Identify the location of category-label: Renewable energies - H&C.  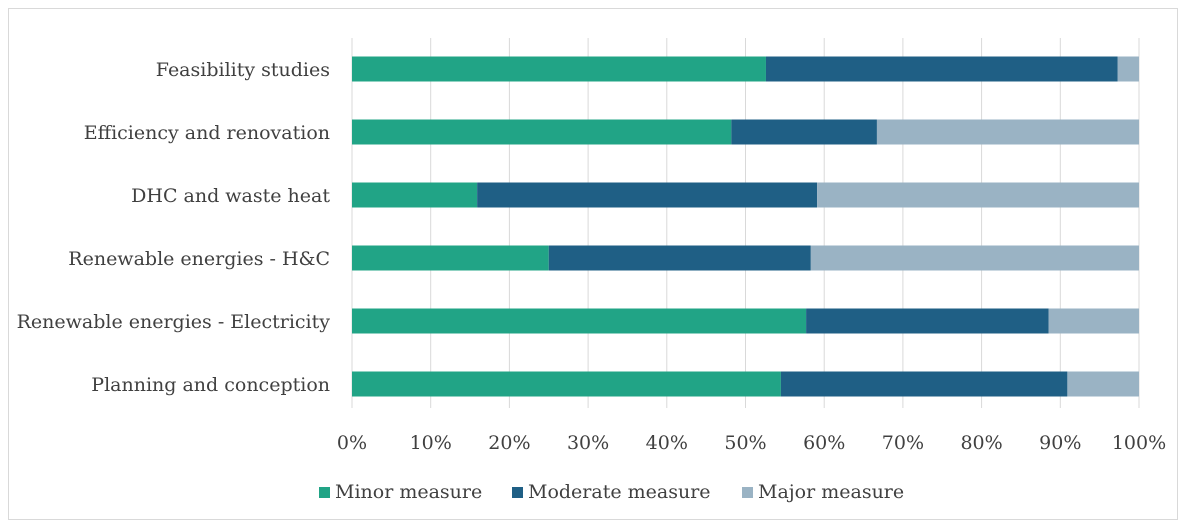
(199, 259).